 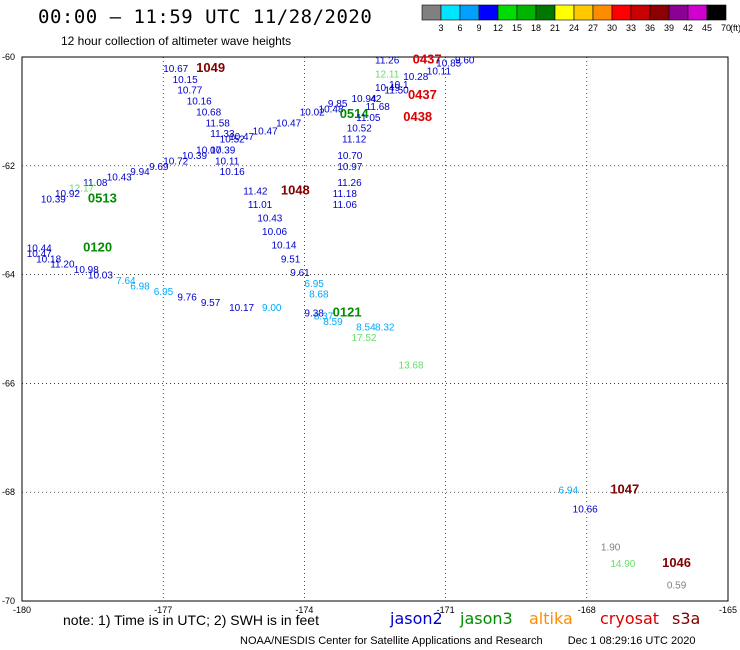 What do you see at coordinates (312, 112) in the screenshot?
I see `wave-height-label: 10.02` at bounding box center [312, 112].